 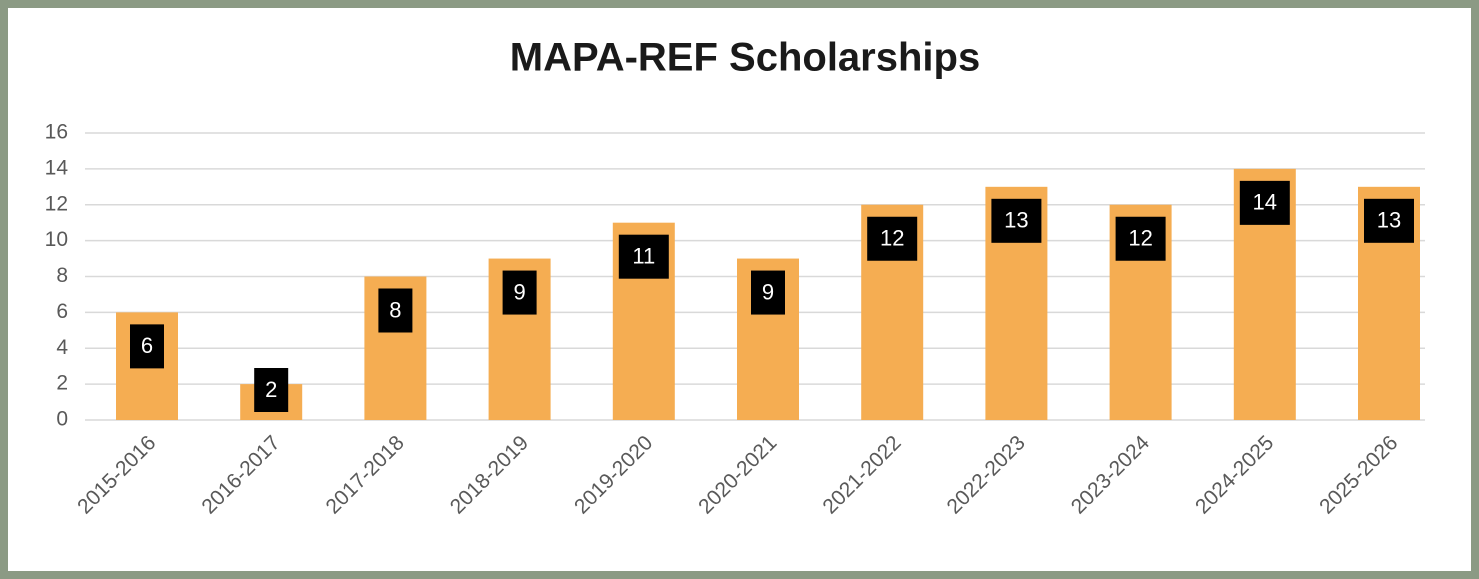 I want to click on y-tick-label: 8, so click(x=62, y=275).